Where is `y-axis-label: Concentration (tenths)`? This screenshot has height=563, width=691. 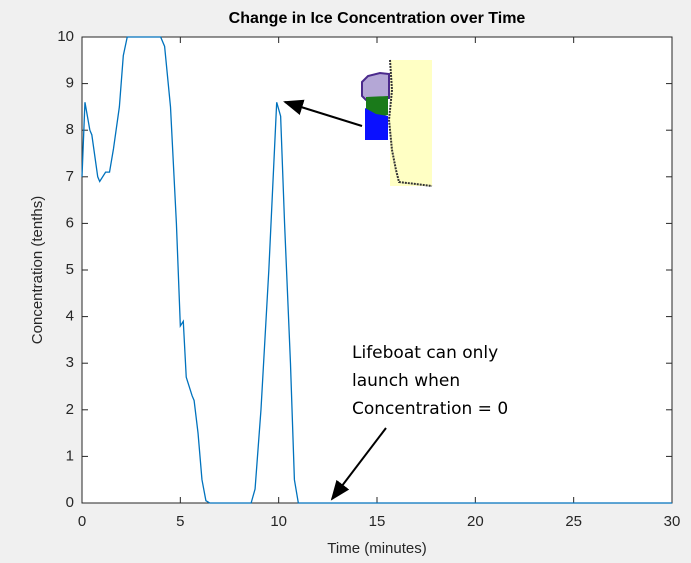 y-axis-label: Concentration (tenths) is located at coordinates (37, 270).